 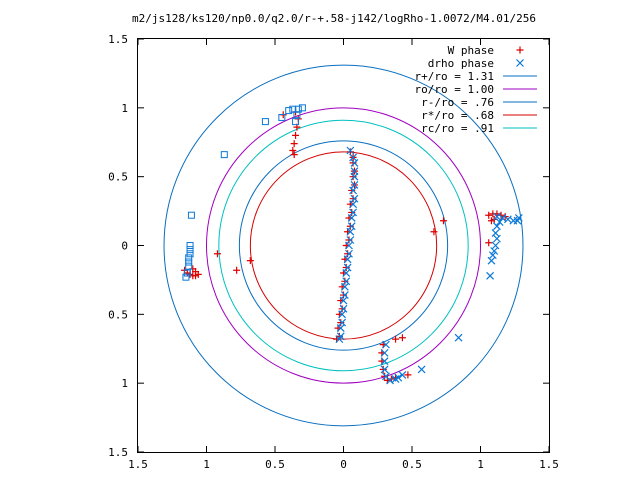 What do you see at coordinates (124, 108) in the screenshot?
I see `y-tick-label: 1` at bounding box center [124, 108].